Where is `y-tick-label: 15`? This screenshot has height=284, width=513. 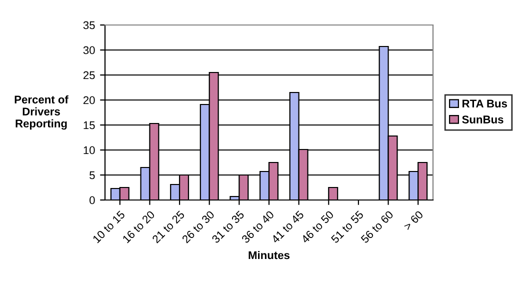
y-tick-label: 15 is located at coordinates (89, 125).